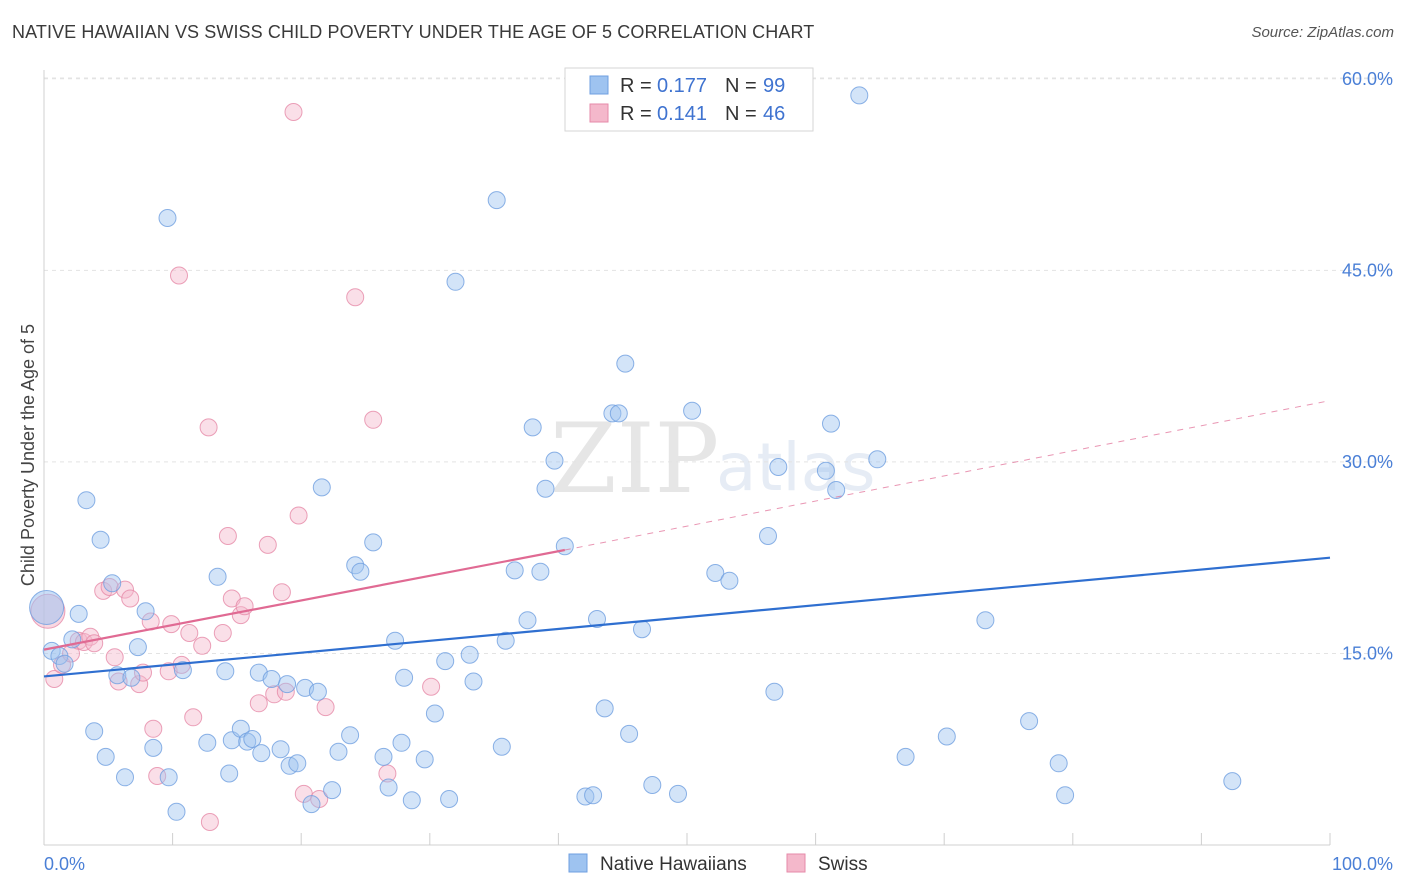 This screenshot has width=1406, height=892. Describe the element at coordinates (796, 863) in the screenshot. I see `bottom-legend-swatch-swiss` at that location.